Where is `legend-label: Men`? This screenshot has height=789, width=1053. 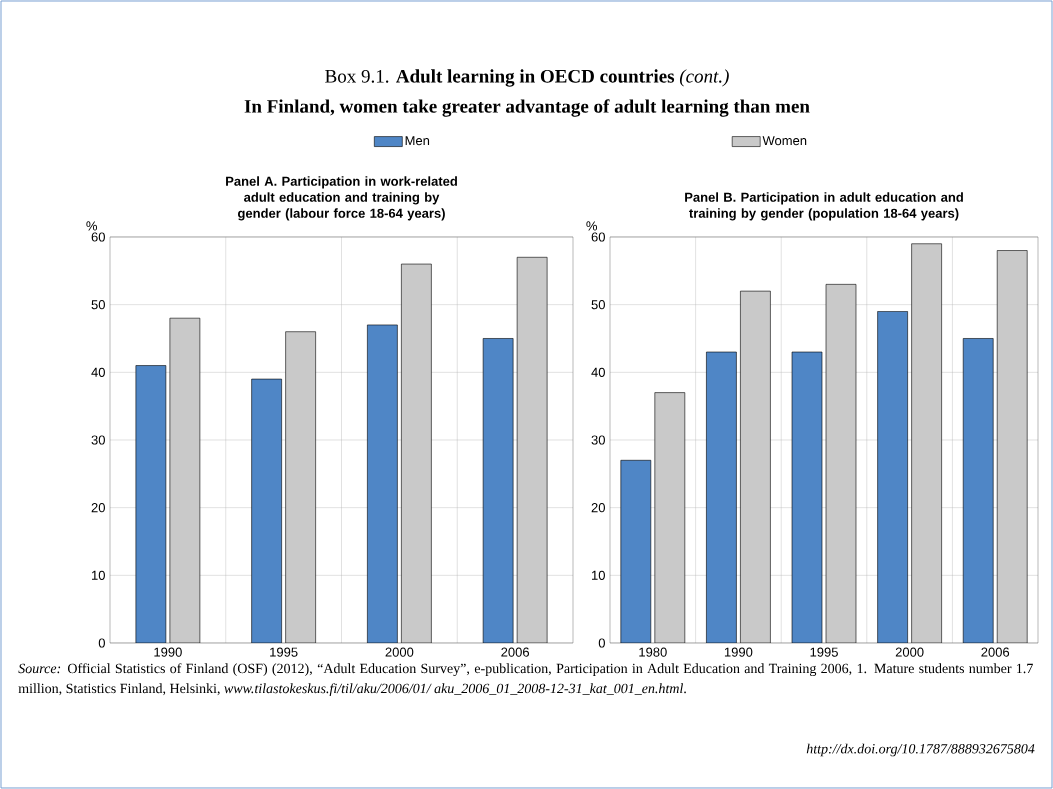 legend-label: Men is located at coordinates (417, 141).